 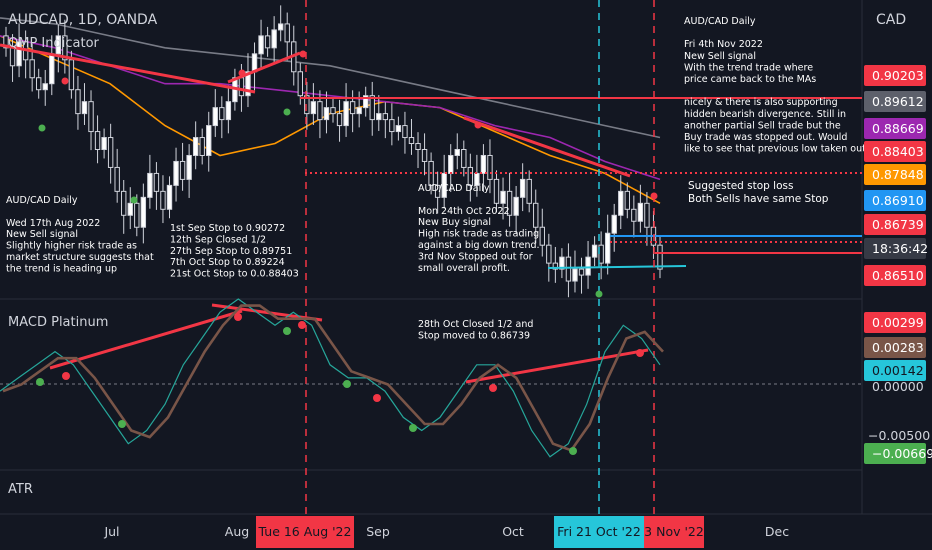 I want to click on qmp-indicator-label: QMP Indicator, so click(x=54, y=43).